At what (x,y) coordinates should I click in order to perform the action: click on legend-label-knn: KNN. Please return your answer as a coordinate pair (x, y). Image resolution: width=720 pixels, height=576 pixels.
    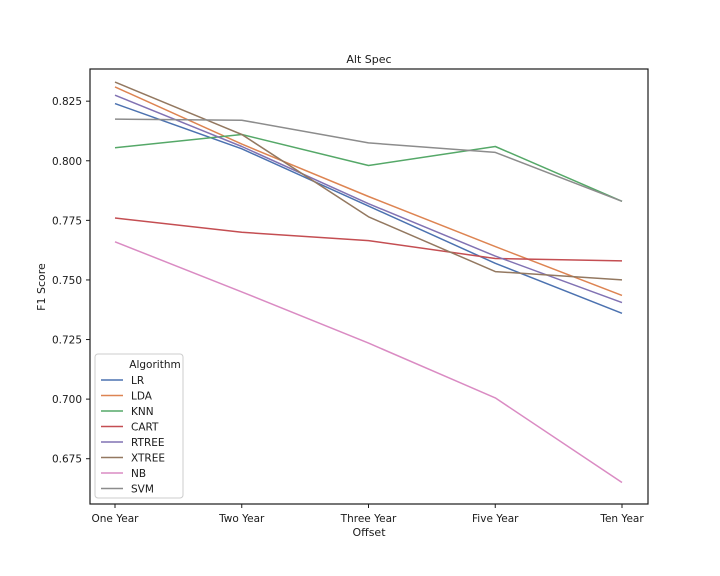
    Looking at the image, I should click on (142, 412).